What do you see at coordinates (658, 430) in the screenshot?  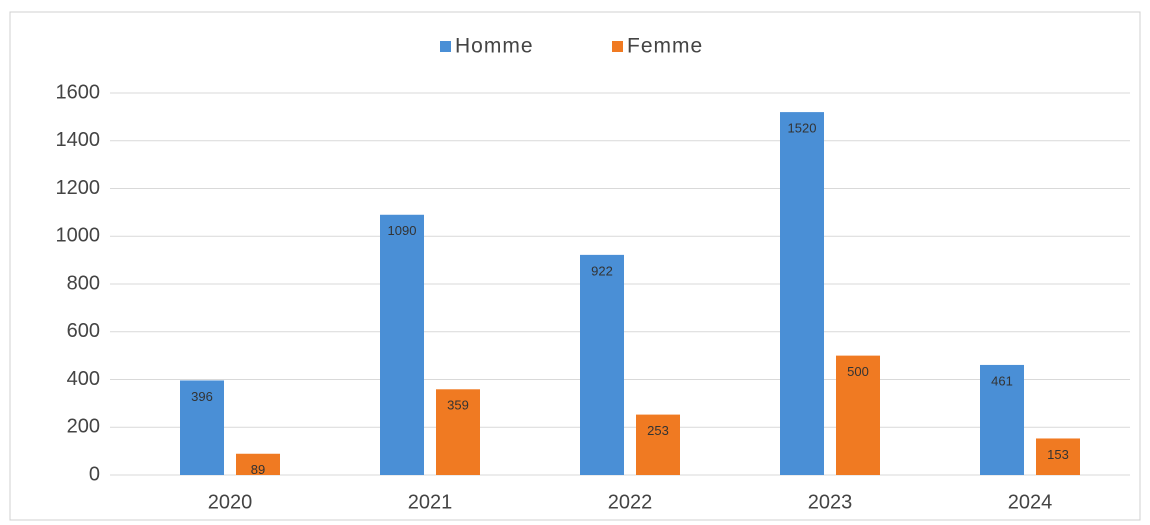 I see `data-label: 253` at bounding box center [658, 430].